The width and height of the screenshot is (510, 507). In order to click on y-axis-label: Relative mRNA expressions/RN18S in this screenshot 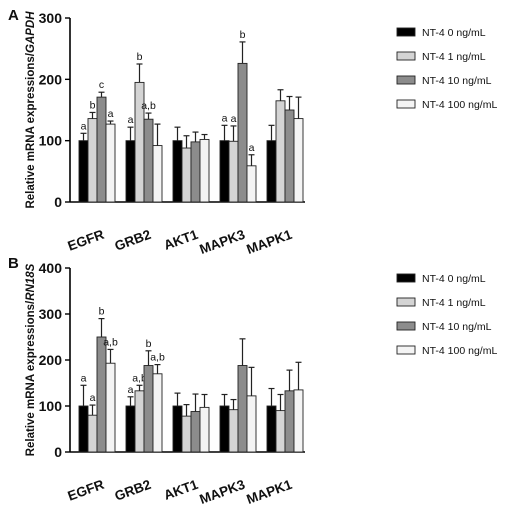, I will do `click(31, 359)`.